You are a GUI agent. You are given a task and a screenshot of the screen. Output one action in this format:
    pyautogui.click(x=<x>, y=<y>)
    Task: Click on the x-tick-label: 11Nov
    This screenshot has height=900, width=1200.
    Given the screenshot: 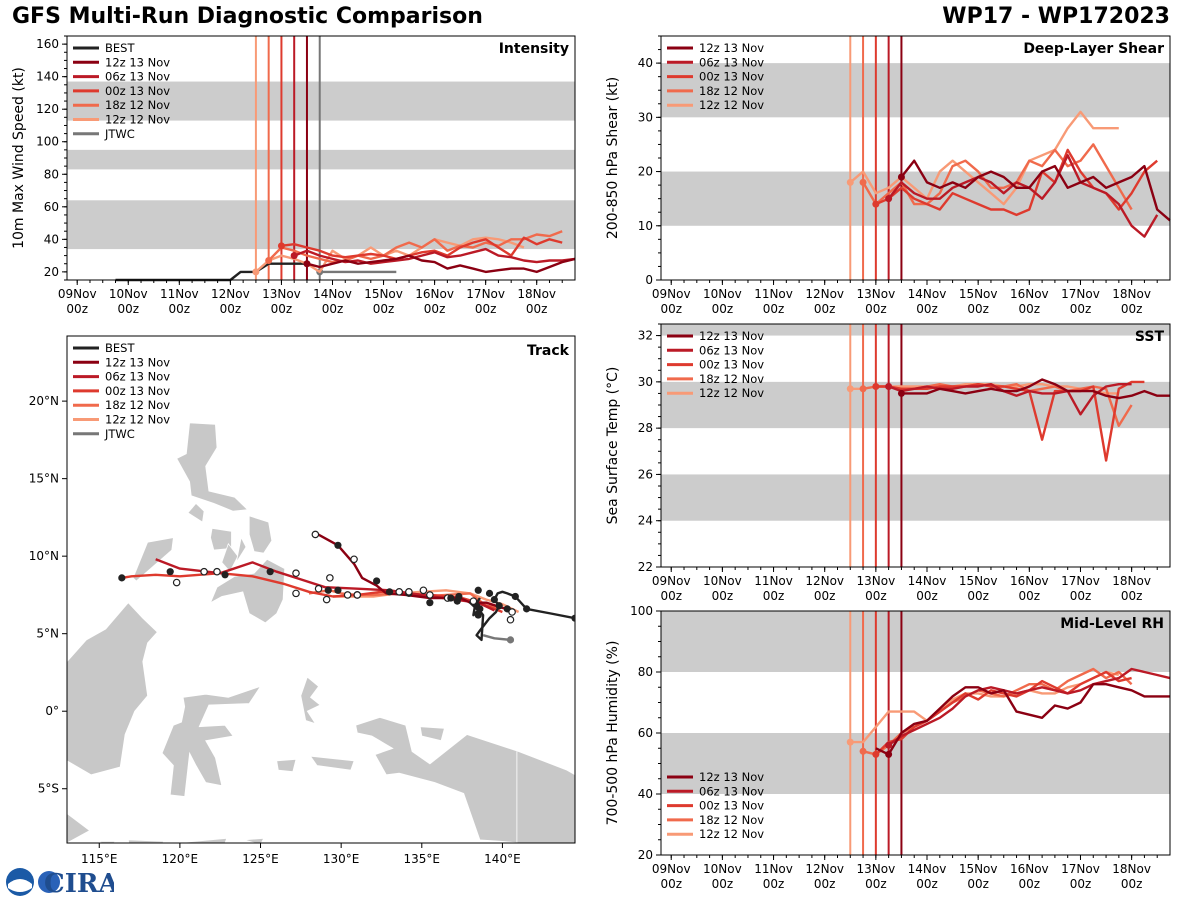 What is the action you would take?
    pyautogui.click(x=773, y=869)
    